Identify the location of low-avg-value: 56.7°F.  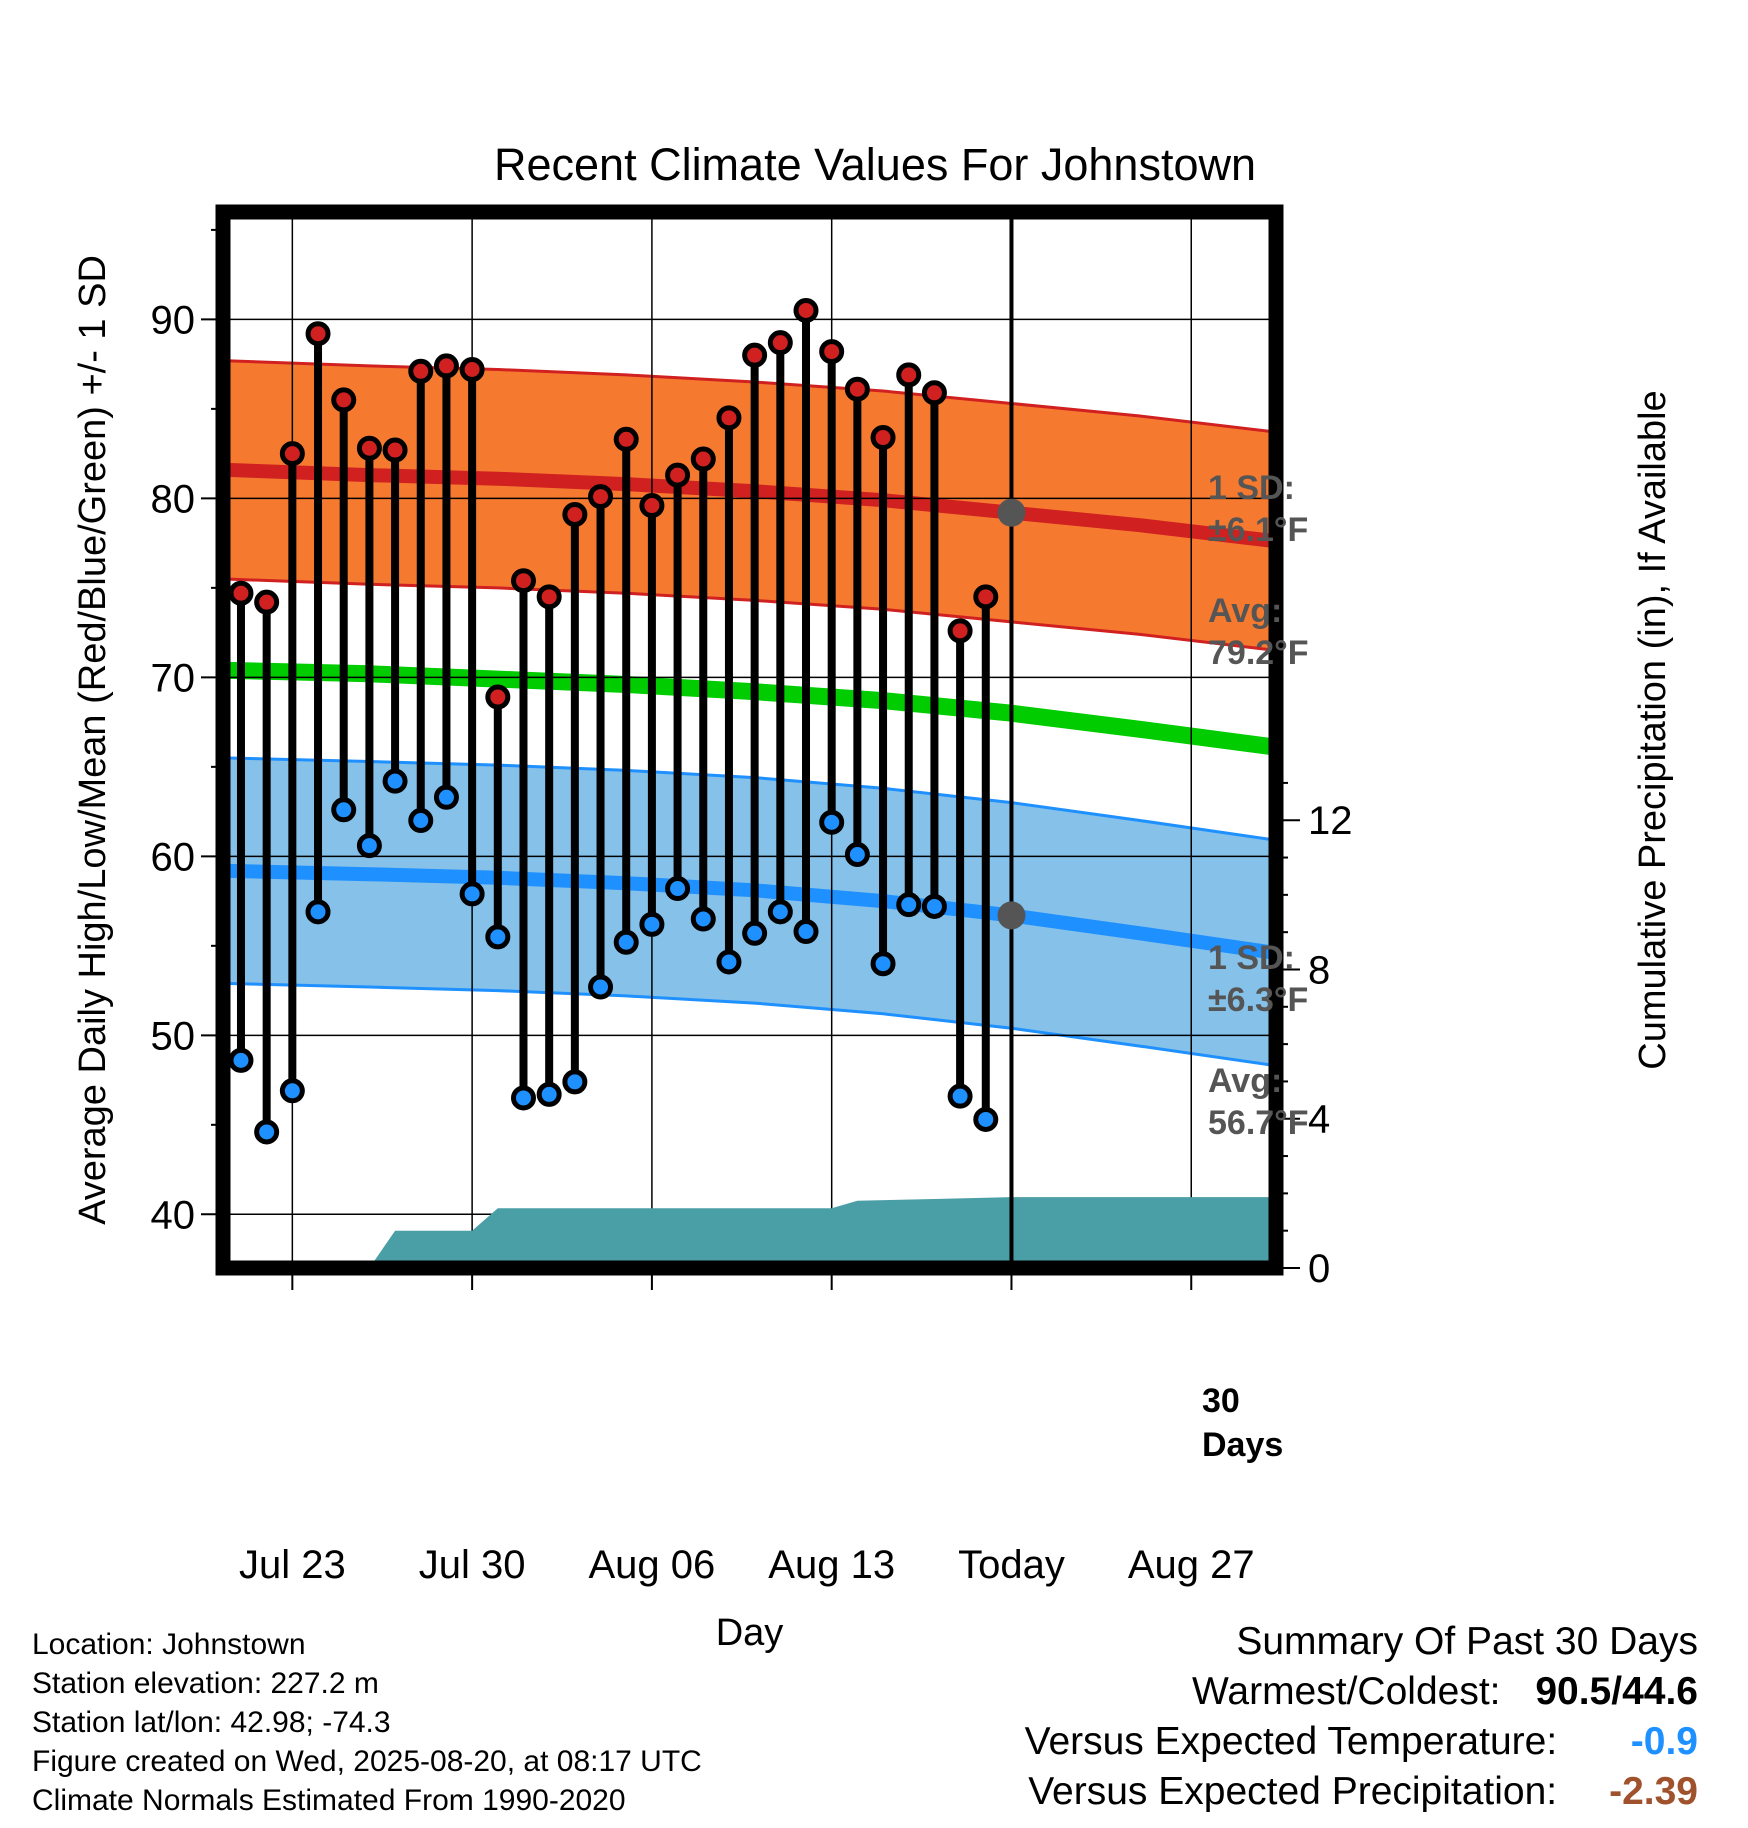
(1258, 1123).